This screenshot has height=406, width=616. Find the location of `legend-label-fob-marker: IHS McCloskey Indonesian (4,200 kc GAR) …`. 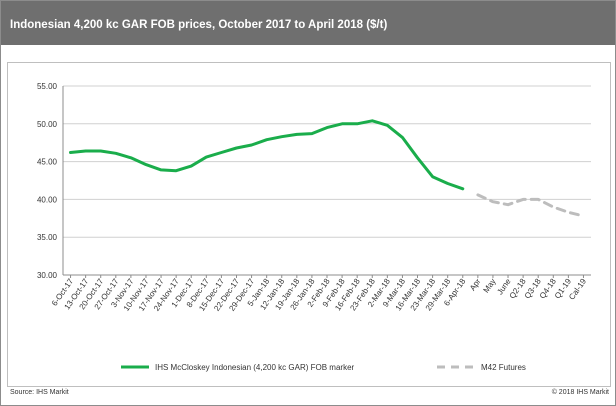

legend-label-fob-marker: IHS McCloskey Indonesian (4,200 kc GAR) … is located at coordinates (255, 367).